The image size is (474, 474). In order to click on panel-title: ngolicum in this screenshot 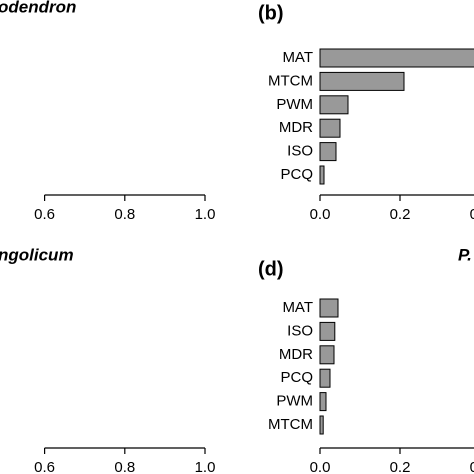, I will do `click(37, 254)`.